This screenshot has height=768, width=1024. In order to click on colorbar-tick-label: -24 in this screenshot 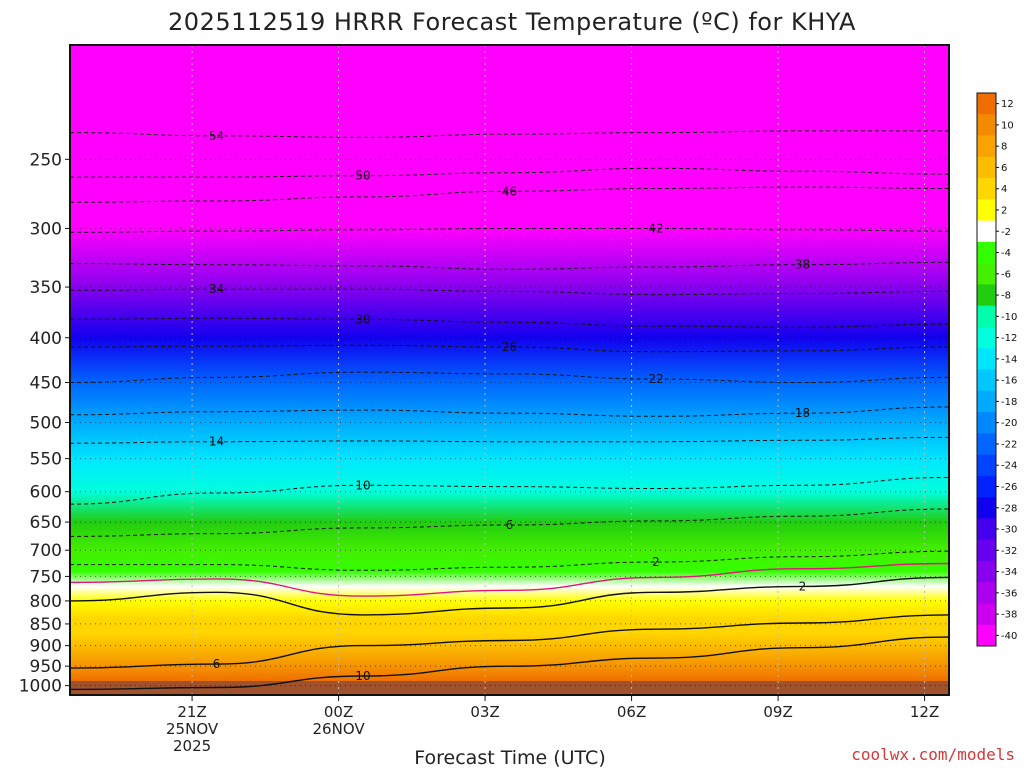, I will do `click(1009, 466)`.